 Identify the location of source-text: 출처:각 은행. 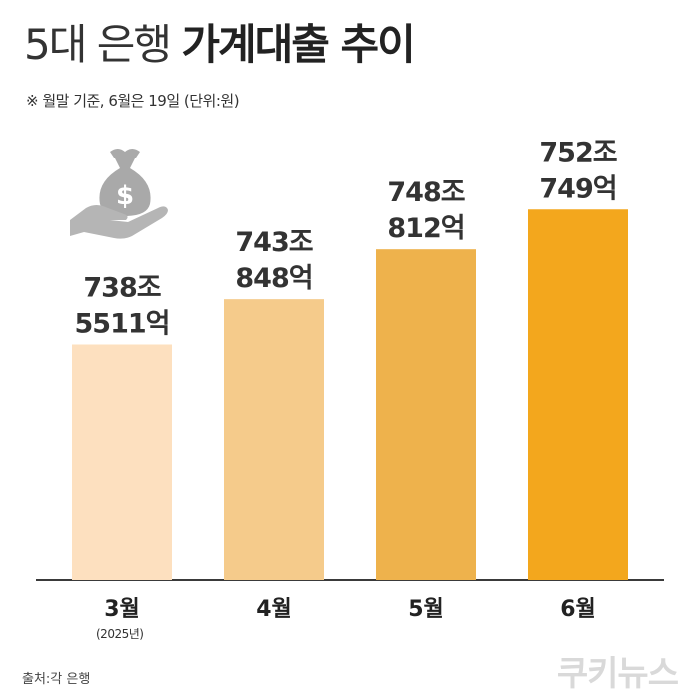
(56, 679).